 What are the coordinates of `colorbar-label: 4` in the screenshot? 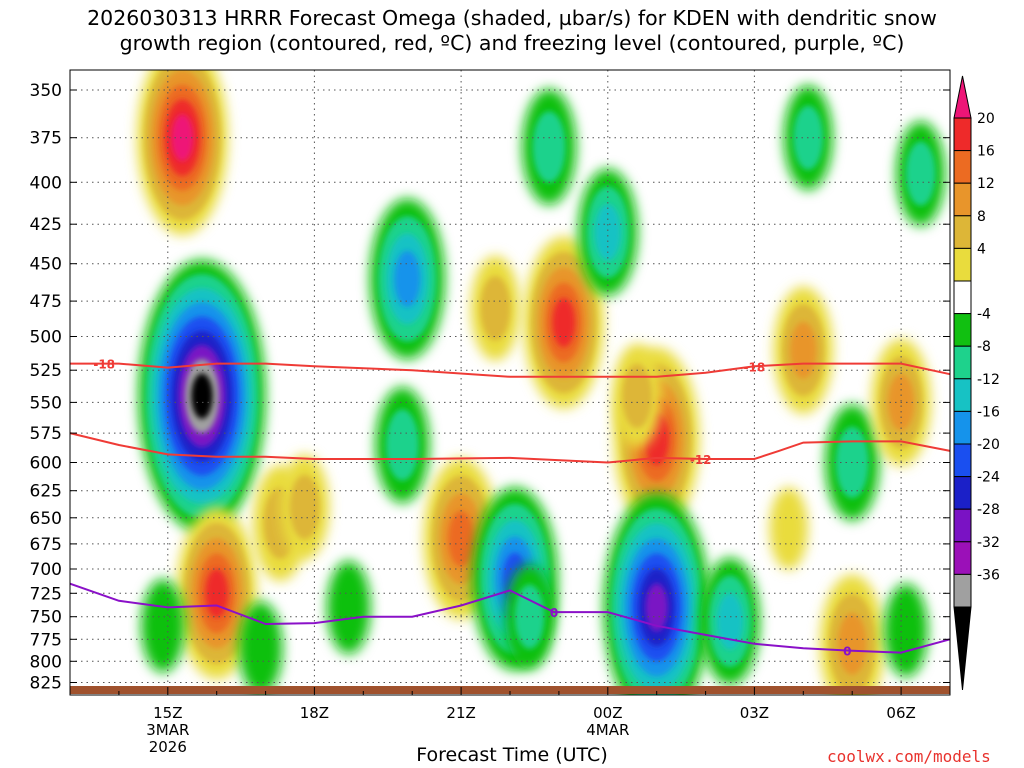 It's located at (981, 249).